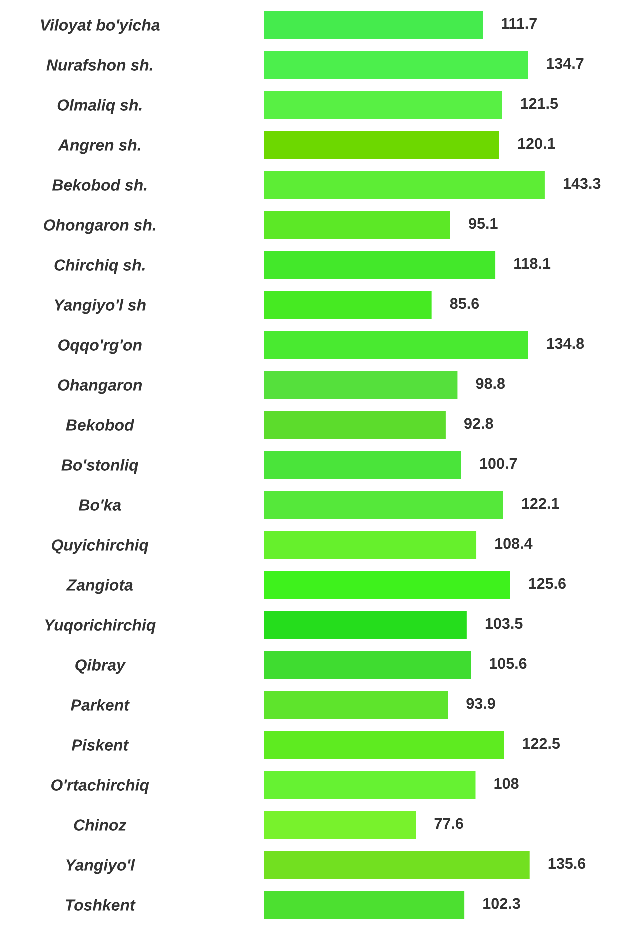 This screenshot has width=627, height=929. What do you see at coordinates (537, 144) in the screenshot?
I see `data-label: 120.1` at bounding box center [537, 144].